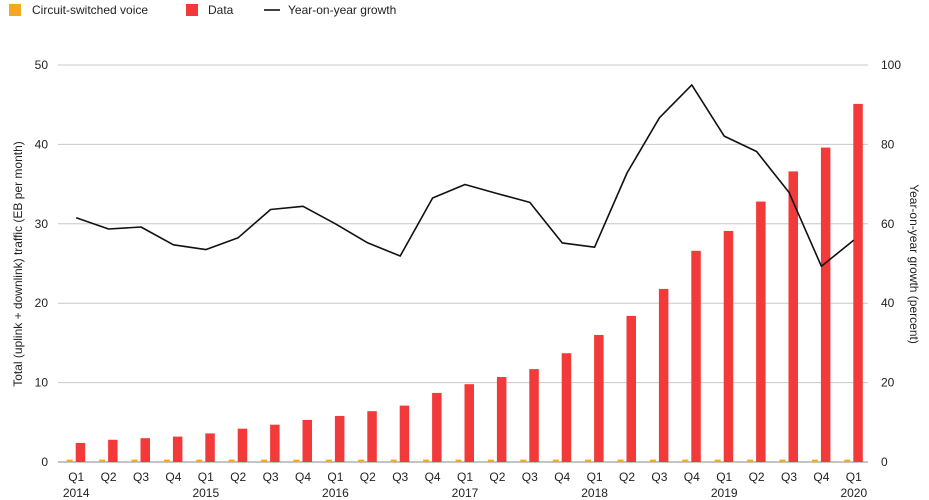 This screenshot has width=929, height=500. What do you see at coordinates (342, 10) in the screenshot?
I see `legend-label-growth: Year-on-year growth` at bounding box center [342, 10].